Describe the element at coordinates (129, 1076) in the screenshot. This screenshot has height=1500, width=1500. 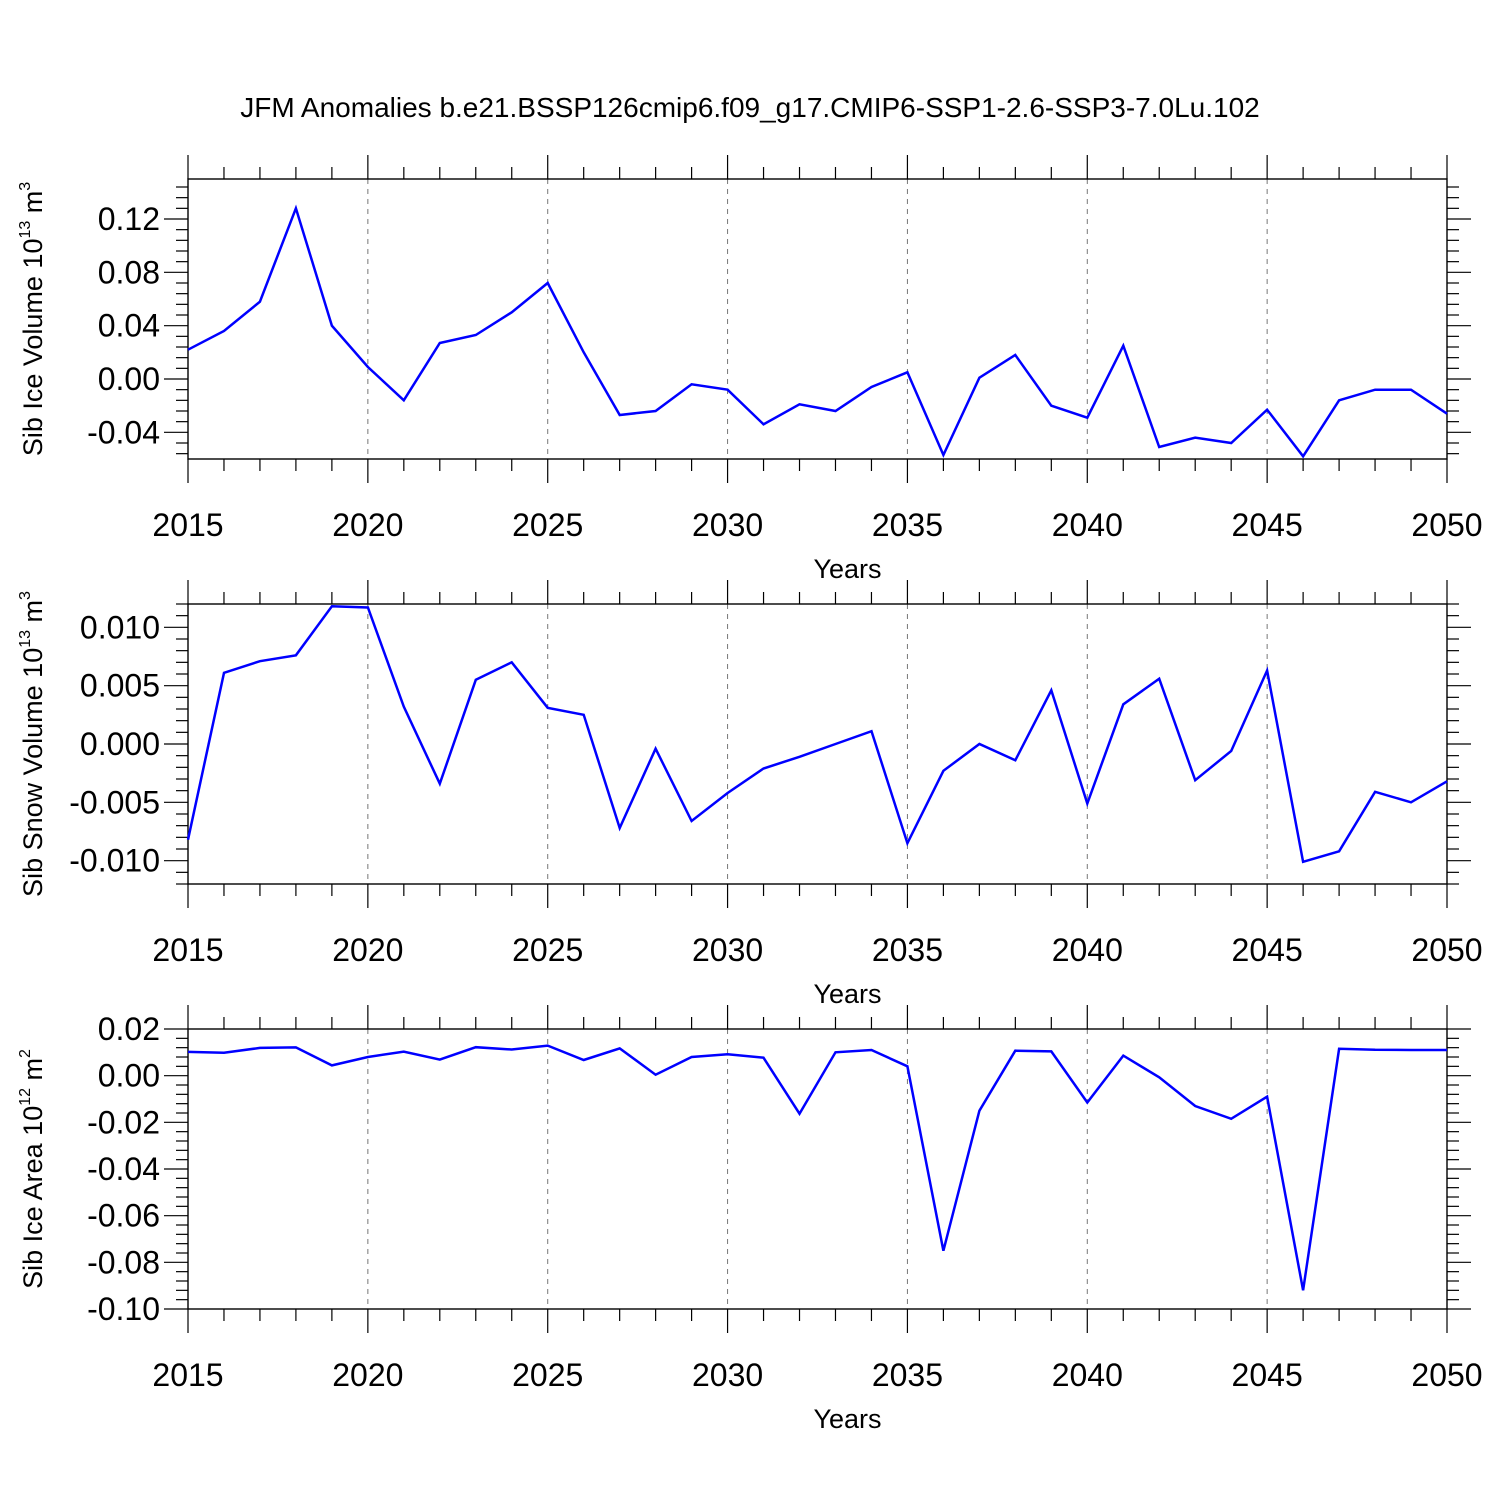
I see `y-tick-label: 0.00` at that location.